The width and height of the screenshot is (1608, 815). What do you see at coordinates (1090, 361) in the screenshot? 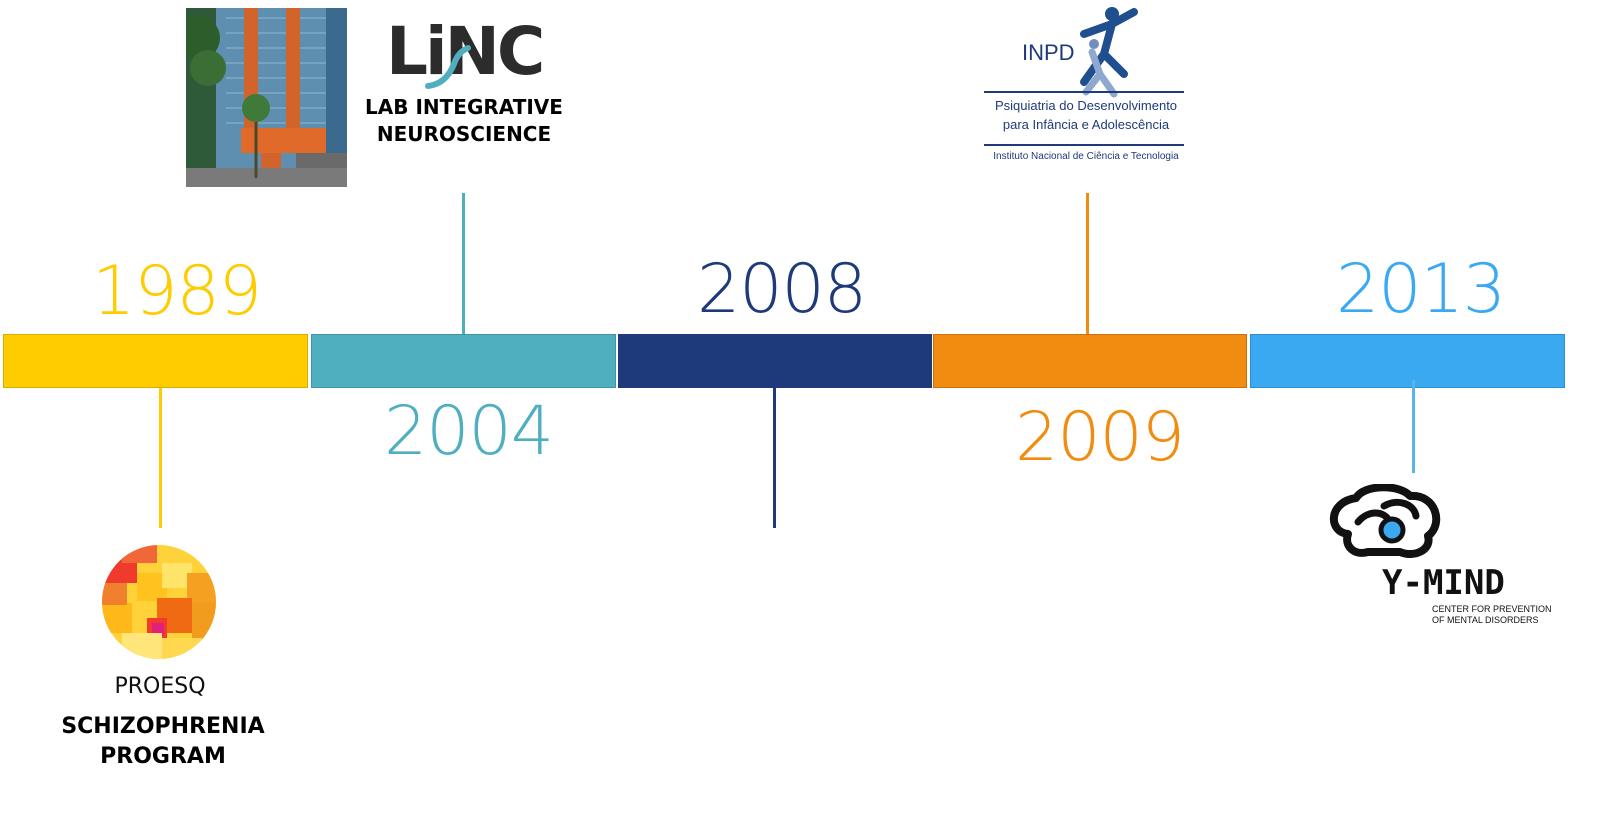
I see `timeline-segment-2009` at bounding box center [1090, 361].